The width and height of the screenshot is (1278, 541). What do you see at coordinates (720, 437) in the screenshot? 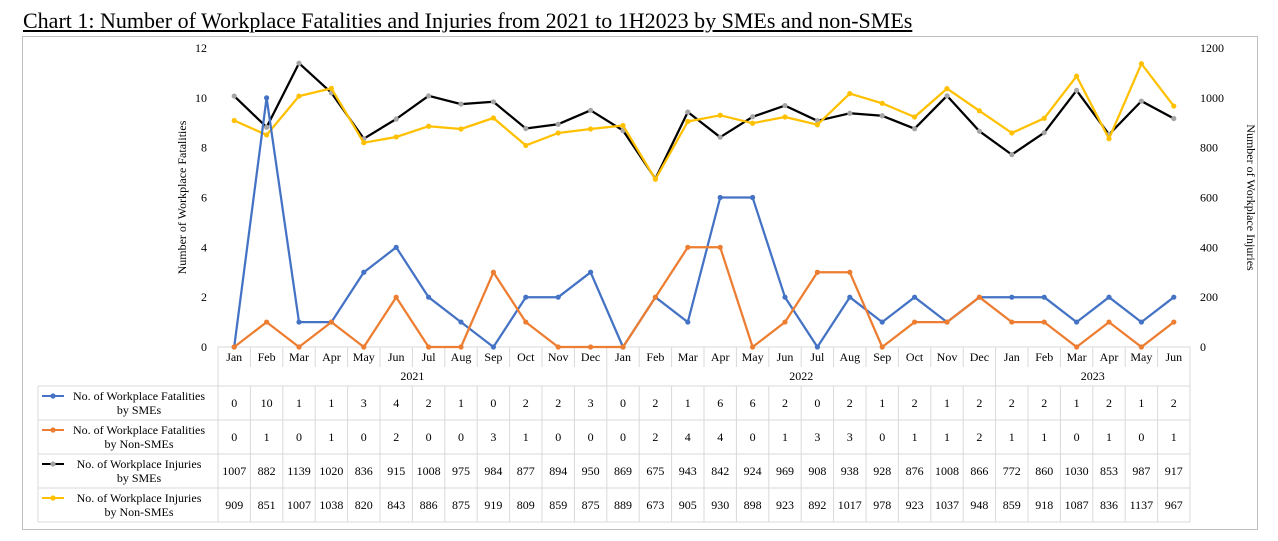
I see `data-label: 4` at bounding box center [720, 437].